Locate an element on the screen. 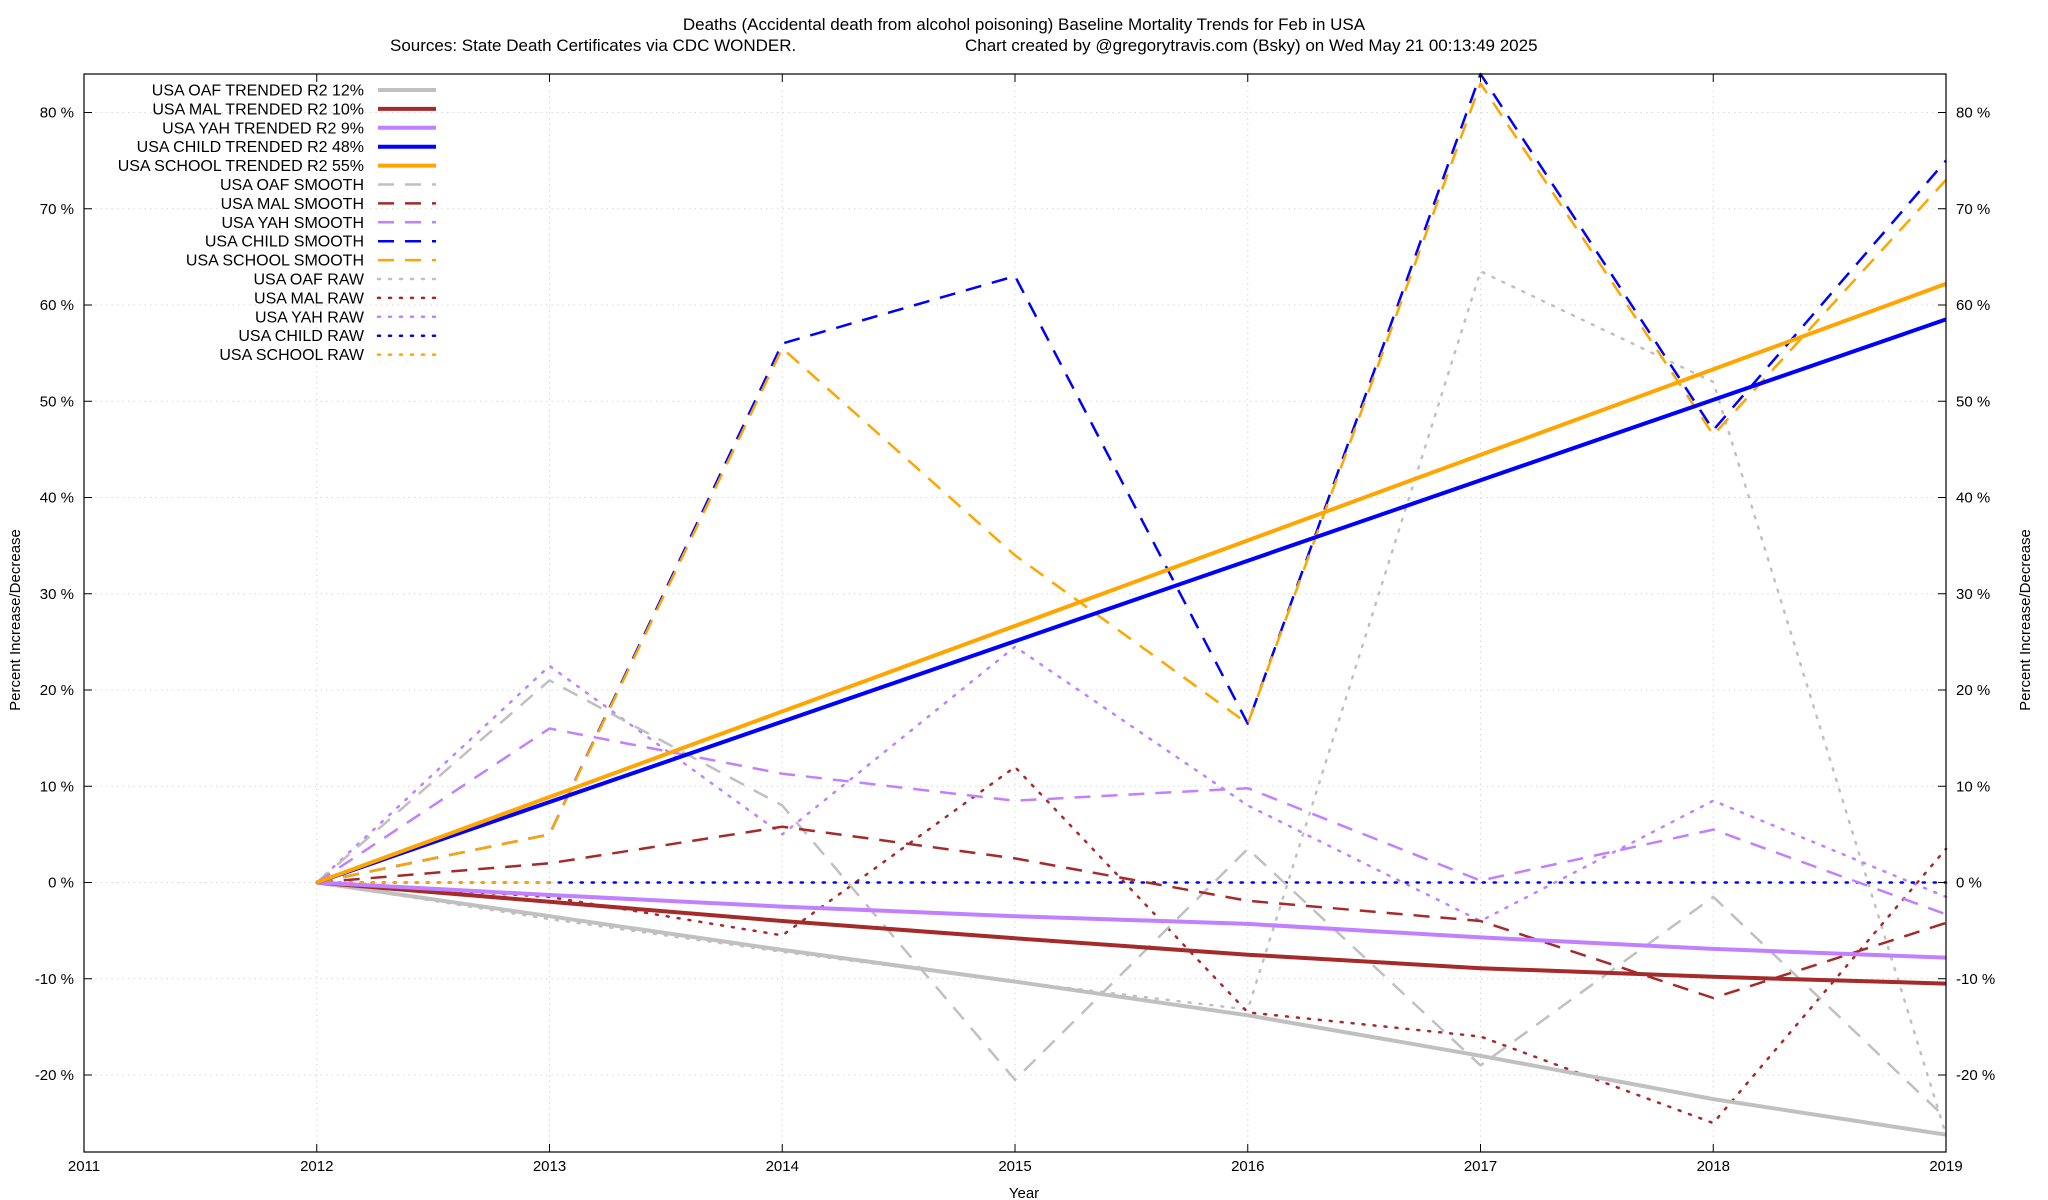 The image size is (2048, 1200). series-line-usa-mal-smooth is located at coordinates (1131, 912).